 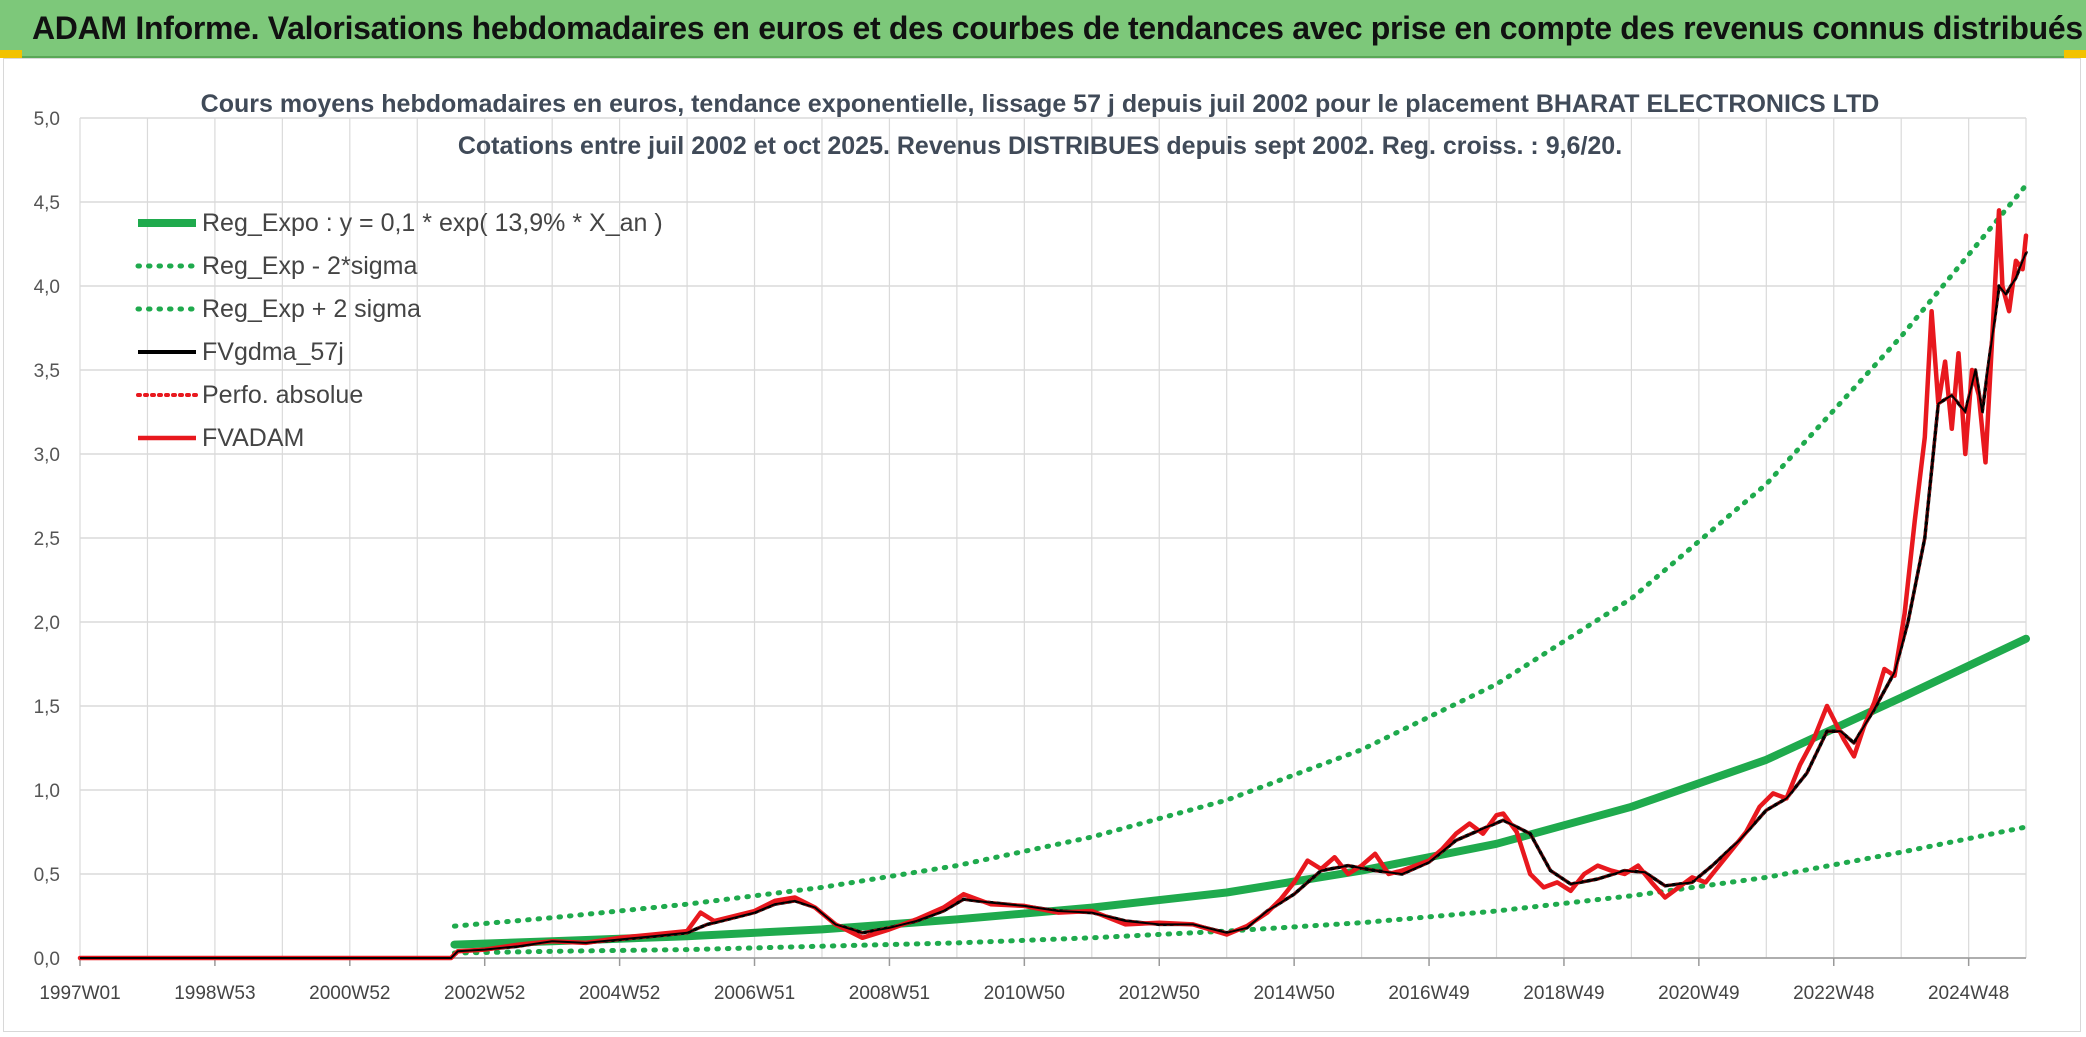 I want to click on x-tick-label: 2022W48, so click(x=1833, y=993).